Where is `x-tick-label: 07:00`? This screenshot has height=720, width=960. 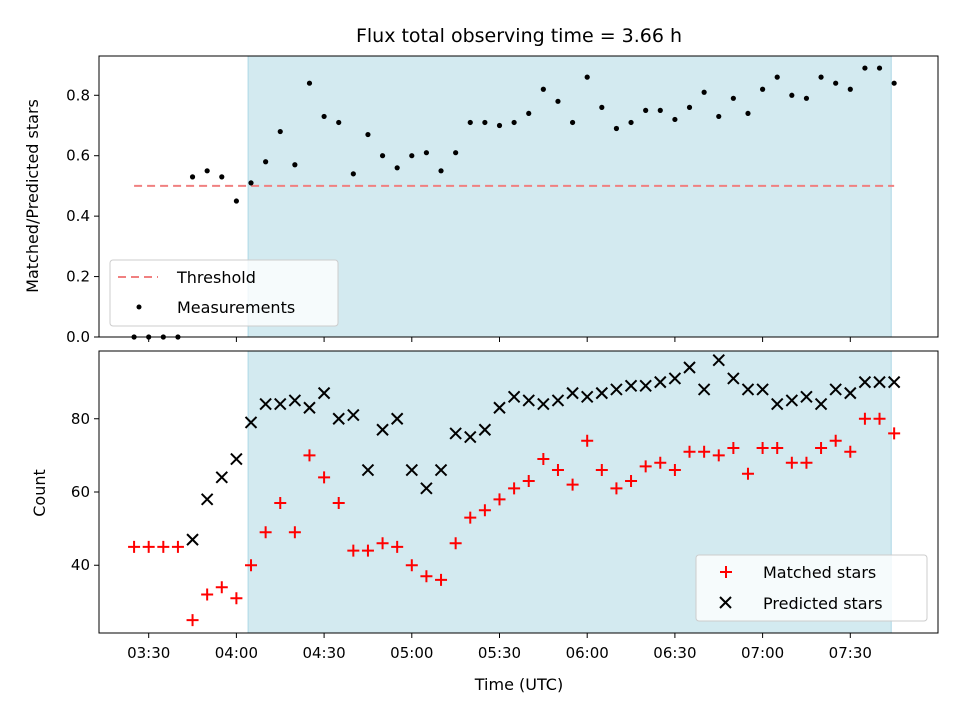
x-tick-label: 07:00 is located at coordinates (762, 653).